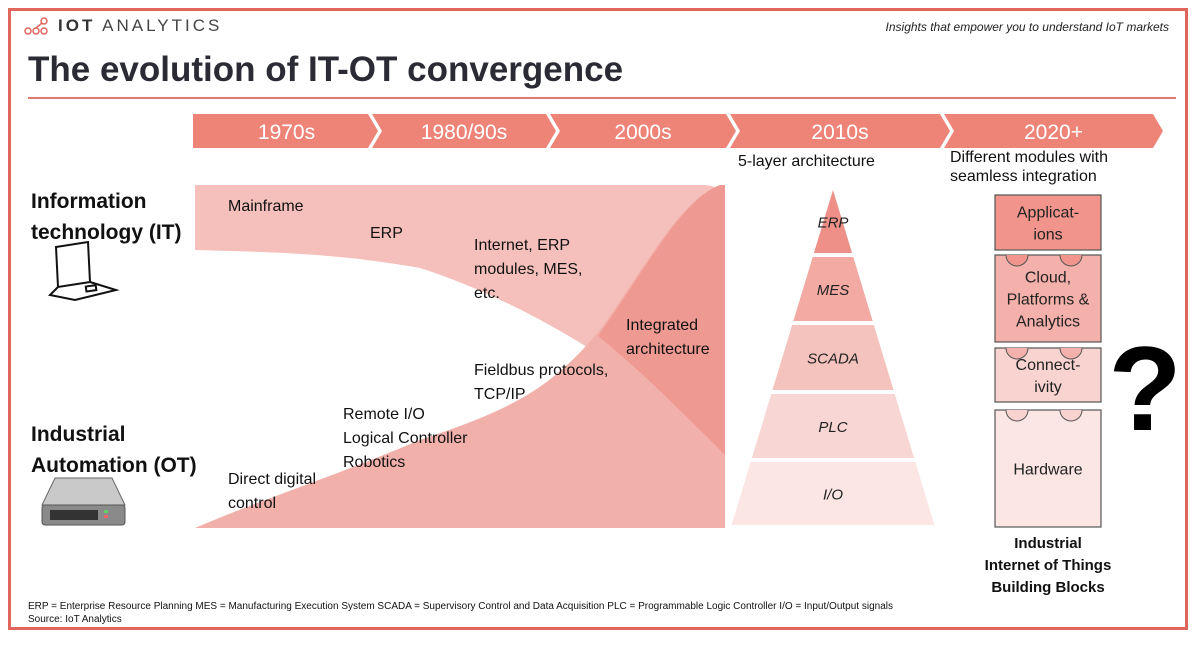  Describe the element at coordinates (662, 325) in the screenshot. I see `text-line: Integrated` at that location.